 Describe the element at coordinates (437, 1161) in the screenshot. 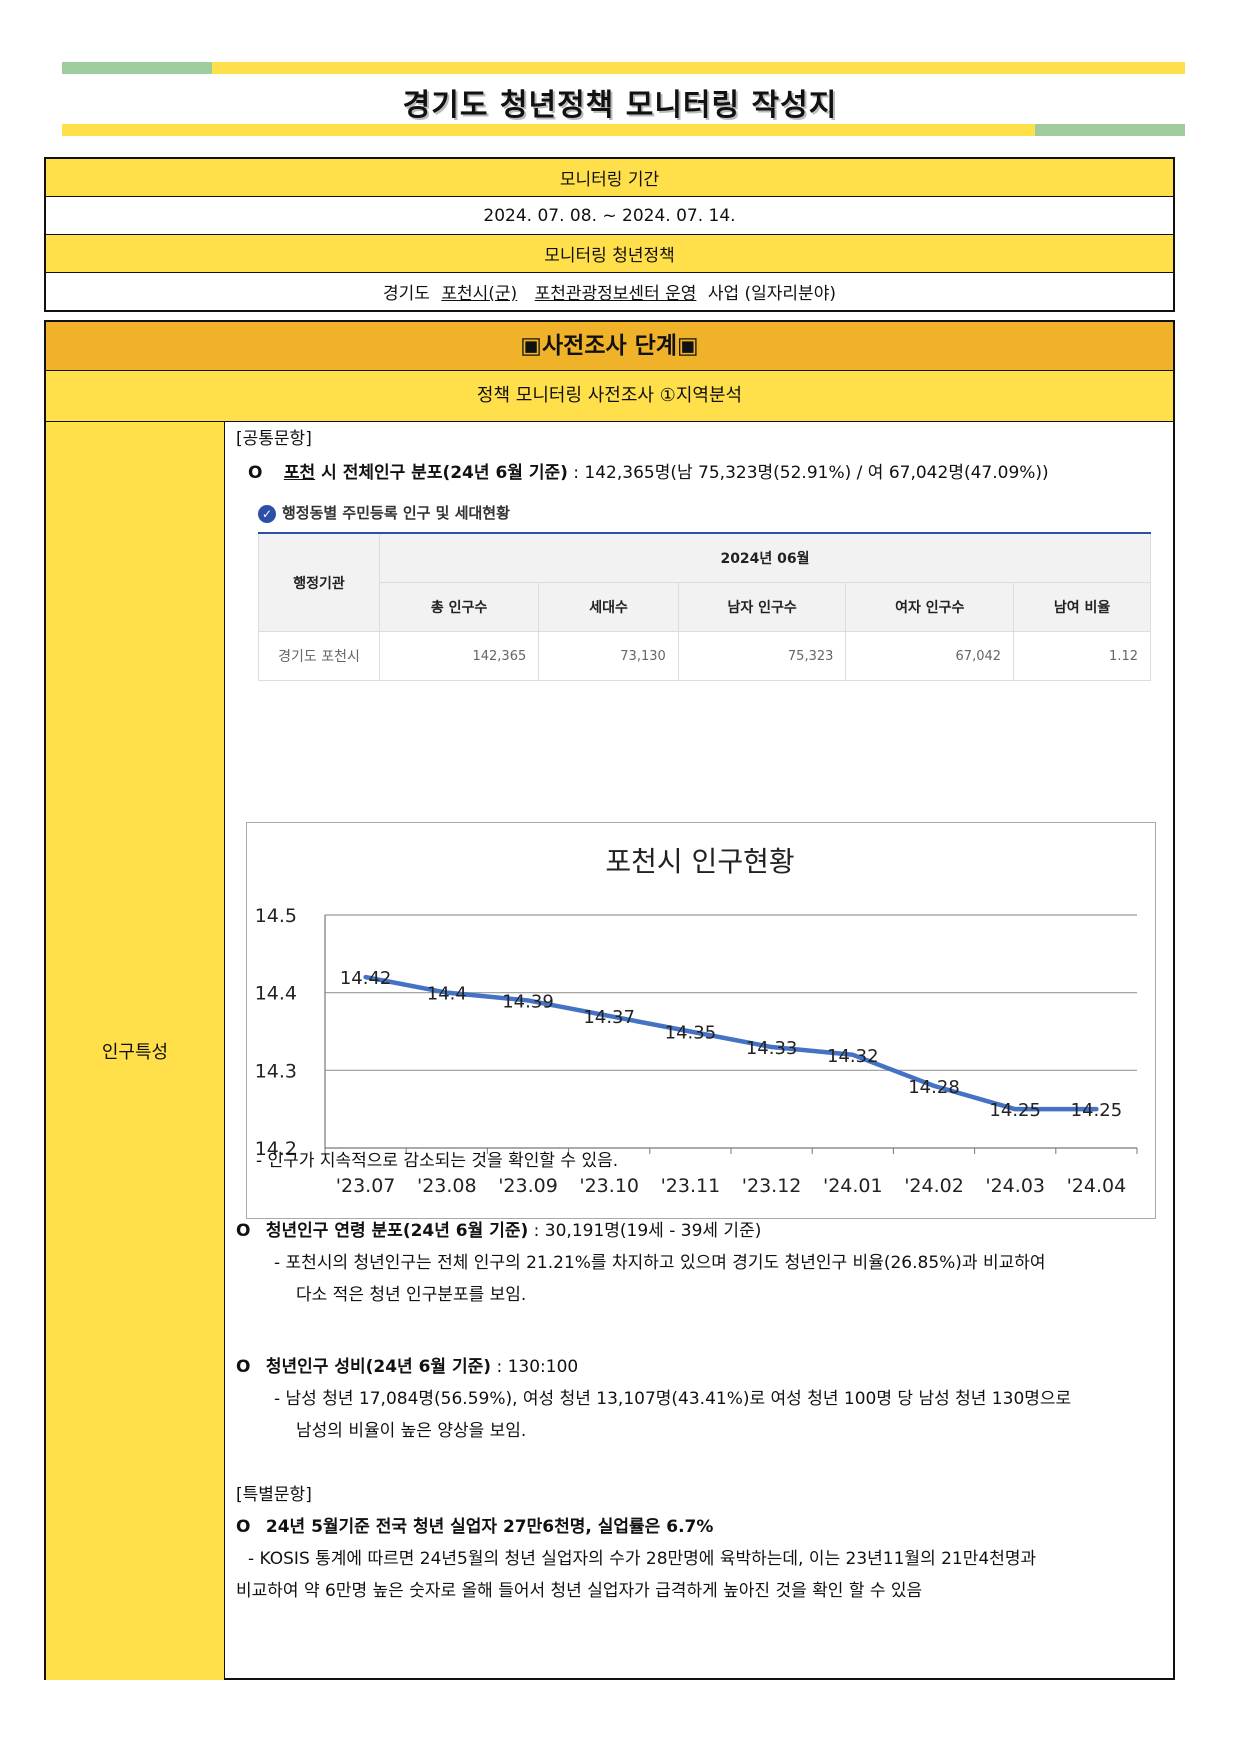

I see `chart-note: - 인구가 지속적으로 감소되는 것을 확인할 수 있음.` at that location.